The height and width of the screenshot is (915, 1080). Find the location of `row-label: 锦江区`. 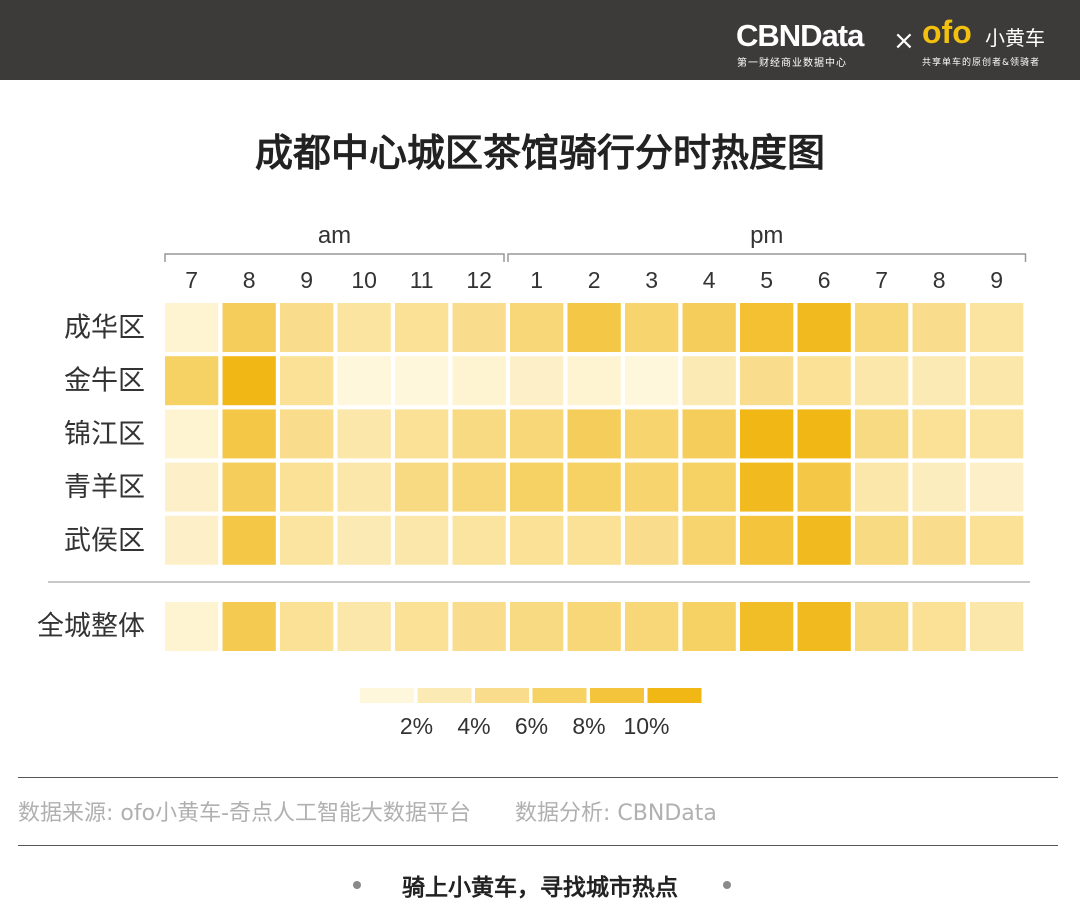

row-label: 锦江区 is located at coordinates (104, 434).